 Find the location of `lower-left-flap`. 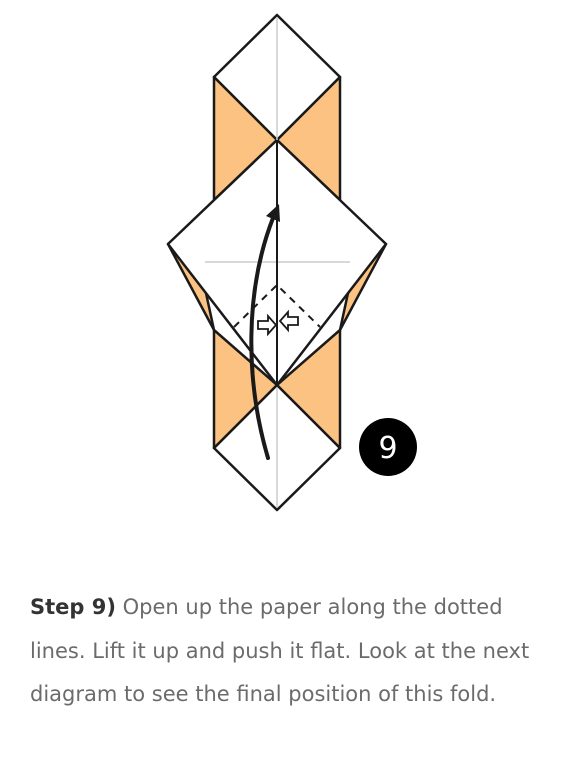

lower-left-flap is located at coordinates (245, 389).